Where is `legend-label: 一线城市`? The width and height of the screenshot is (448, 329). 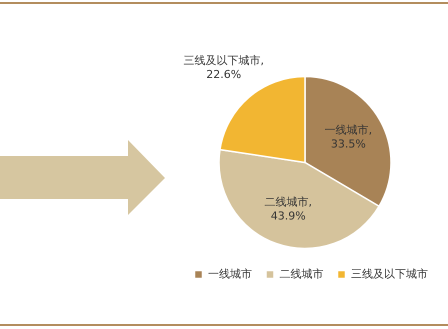 legend-label: 一线城市 is located at coordinates (230, 273).